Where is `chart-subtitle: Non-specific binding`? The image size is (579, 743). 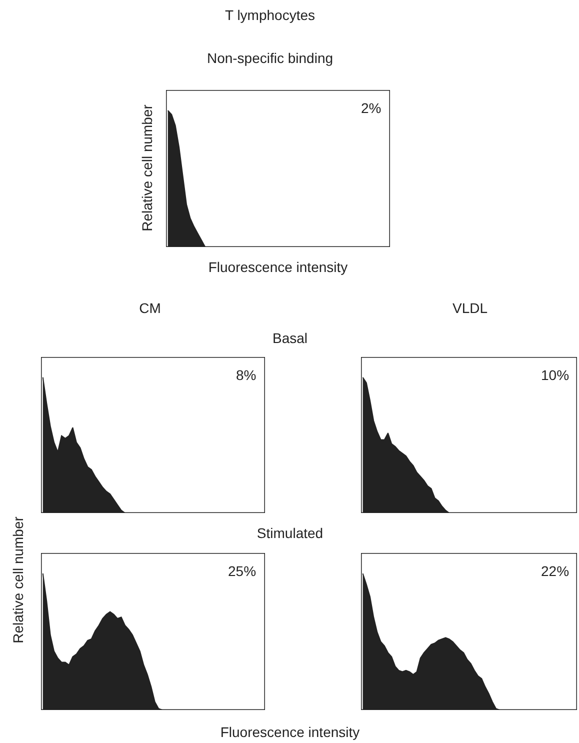
chart-subtitle: Non-specific binding is located at coordinates (270, 58).